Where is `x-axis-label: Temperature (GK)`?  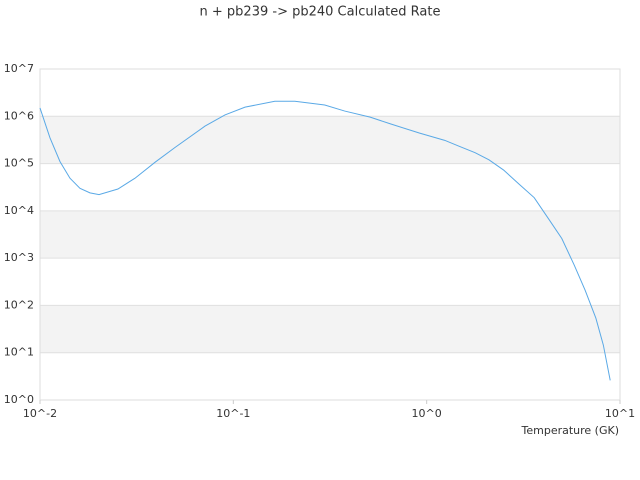 x-axis-label: Temperature (GK) is located at coordinates (570, 430).